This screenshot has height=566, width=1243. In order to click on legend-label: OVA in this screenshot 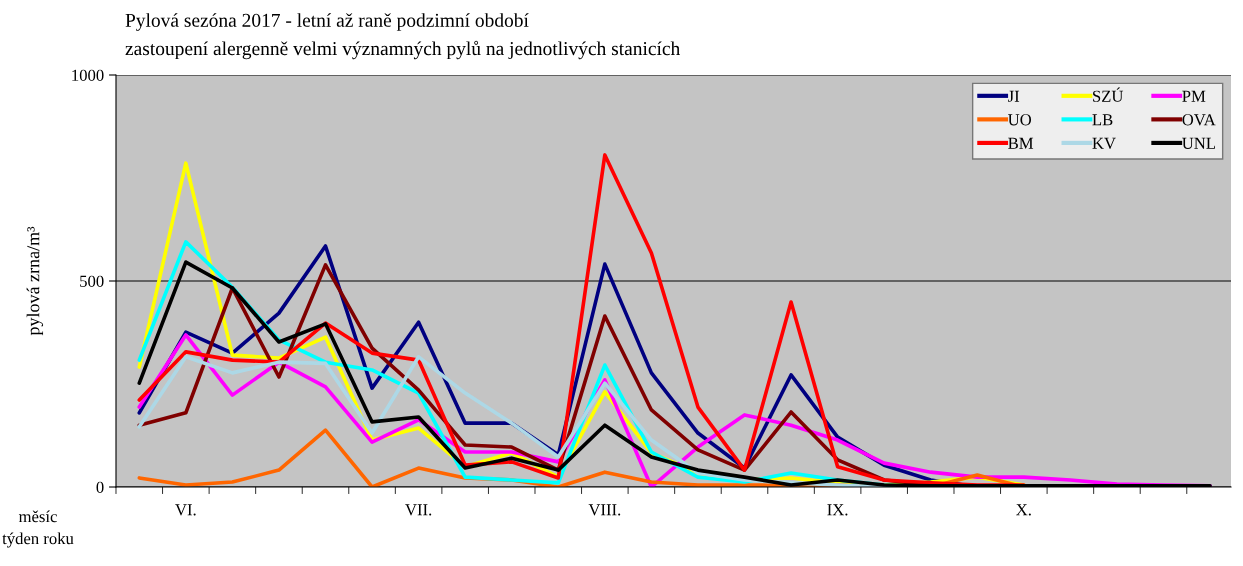, I will do `click(1199, 120)`.